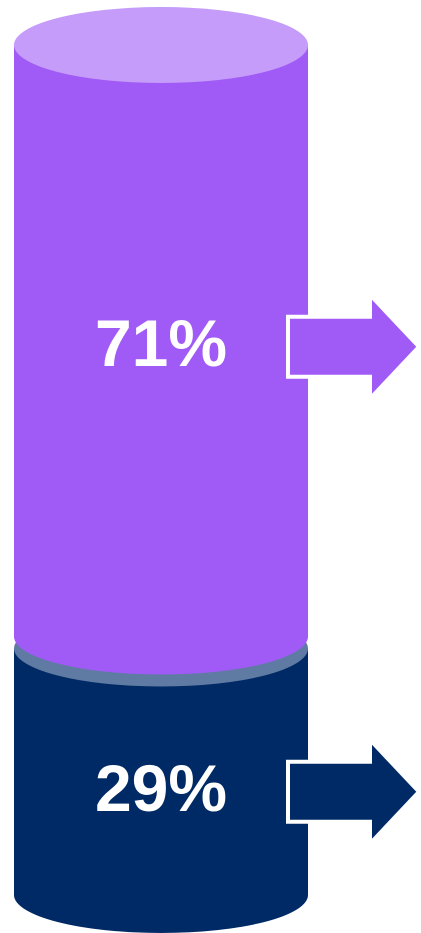 This screenshot has height=933, width=421. What do you see at coordinates (161, 788) in the screenshot?
I see `value-label: 29%` at bounding box center [161, 788].